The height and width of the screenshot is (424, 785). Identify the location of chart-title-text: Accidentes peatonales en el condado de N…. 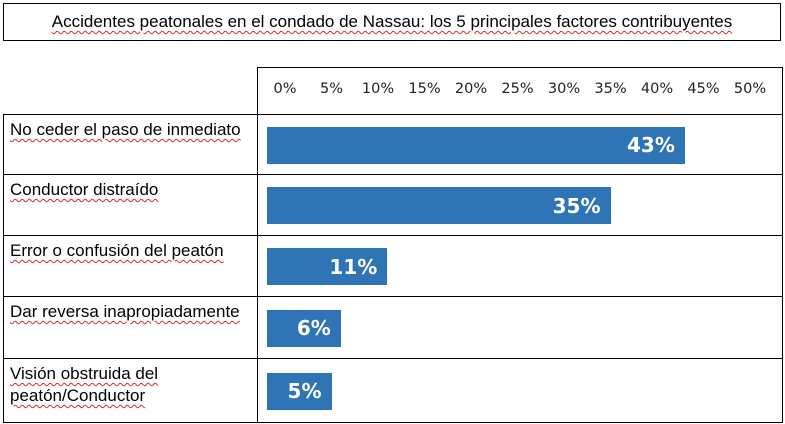
(392, 21).